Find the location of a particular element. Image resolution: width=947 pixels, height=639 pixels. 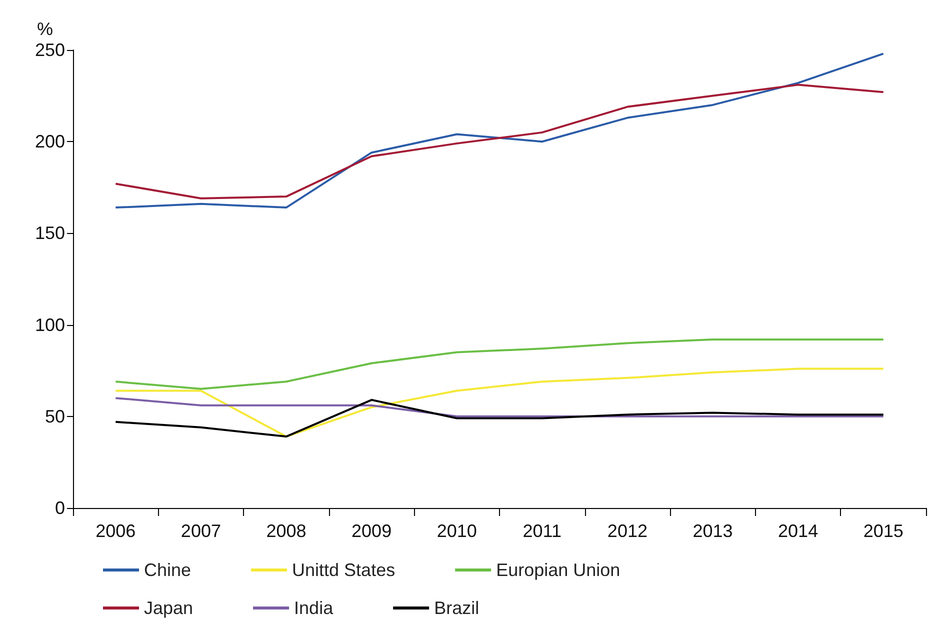

x-tick-label: 2006 is located at coordinates (116, 531).